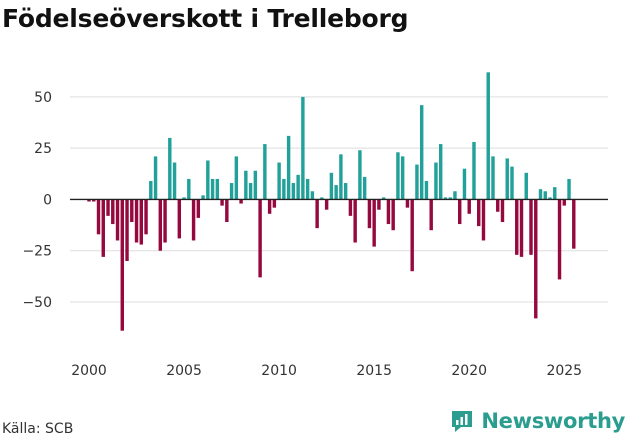 Image resolution: width=631 pixels, height=439 pixels. Describe the element at coordinates (564, 371) in the screenshot. I see `x-tick-label: 2025` at that location.